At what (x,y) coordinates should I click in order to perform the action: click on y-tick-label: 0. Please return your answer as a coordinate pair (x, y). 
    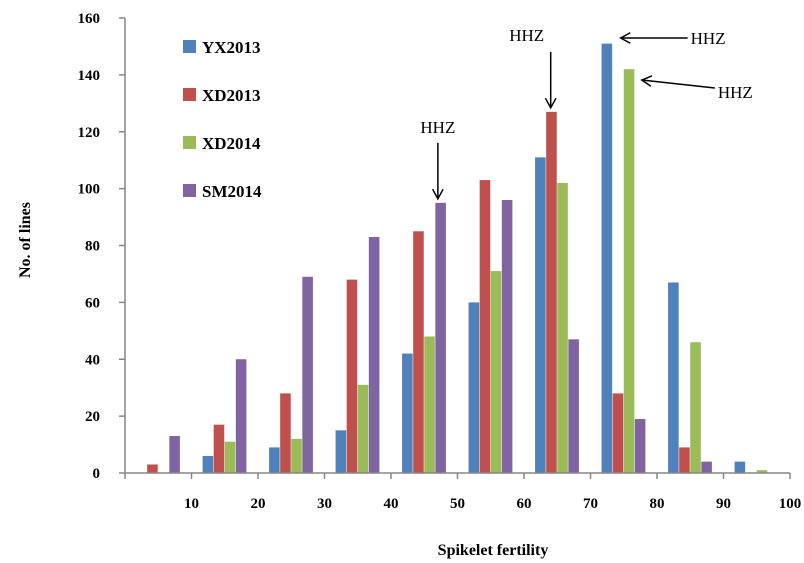
    Looking at the image, I should click on (97, 474).